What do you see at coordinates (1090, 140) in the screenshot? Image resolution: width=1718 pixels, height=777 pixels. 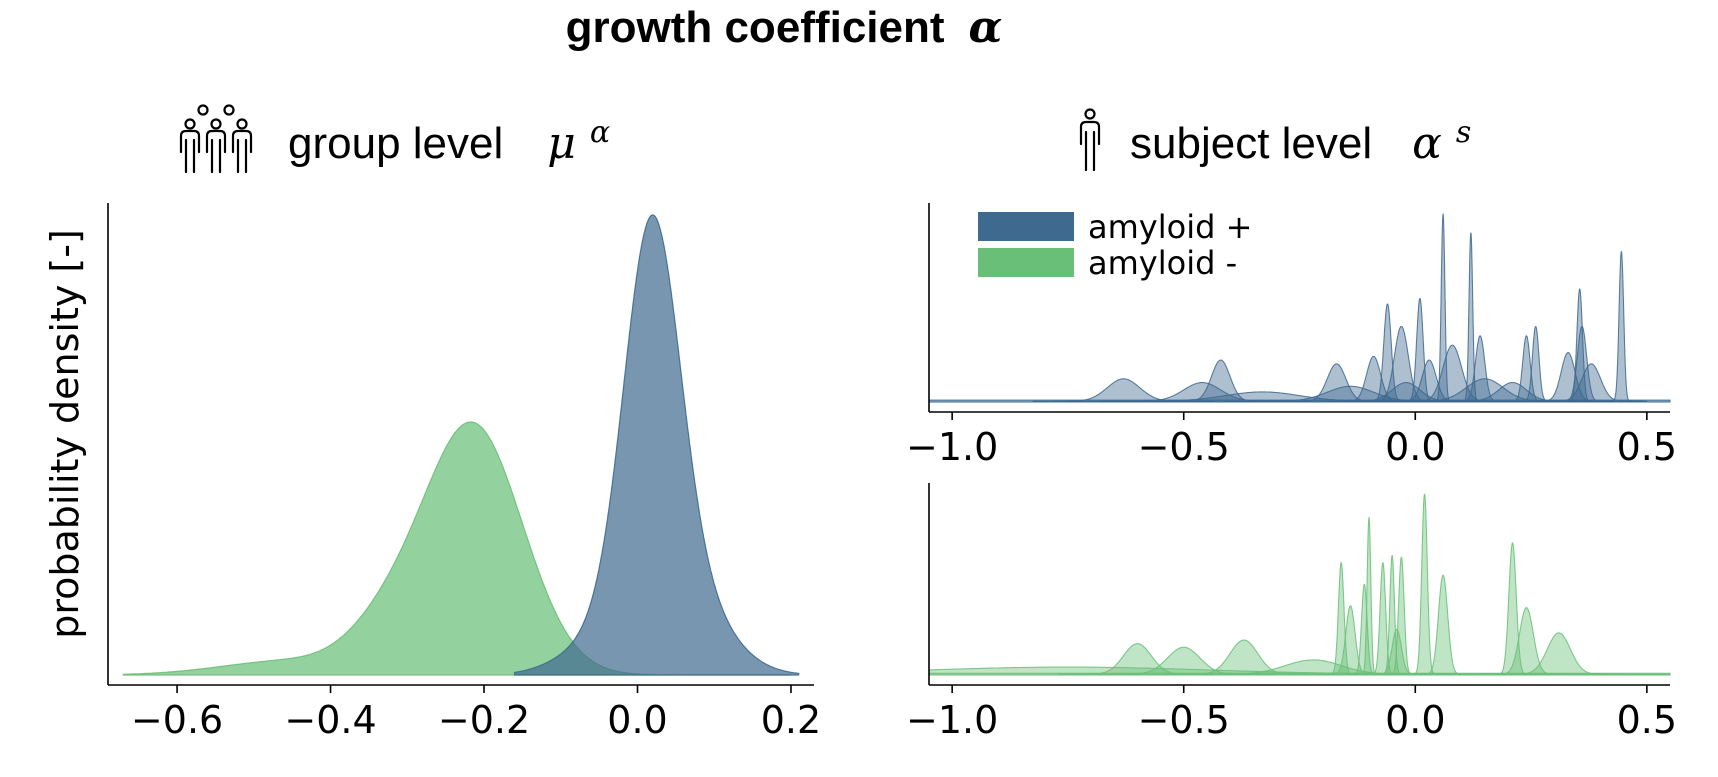 I see `person-icon` at bounding box center [1090, 140].